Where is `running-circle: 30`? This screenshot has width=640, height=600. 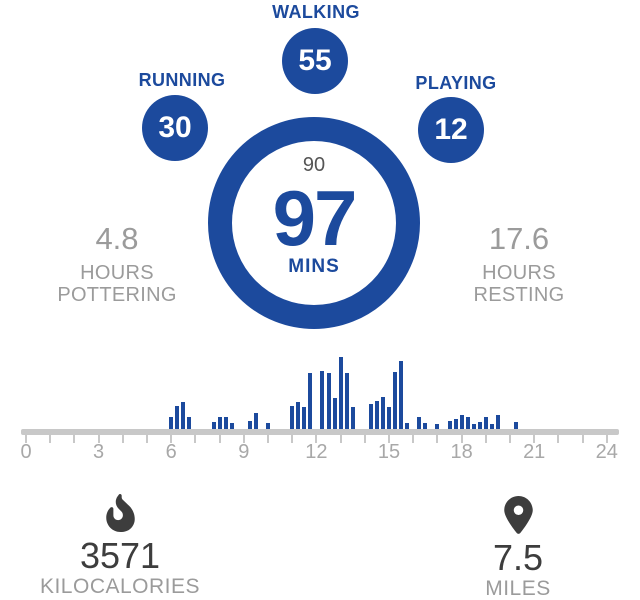
running-circle: 30 is located at coordinates (175, 128).